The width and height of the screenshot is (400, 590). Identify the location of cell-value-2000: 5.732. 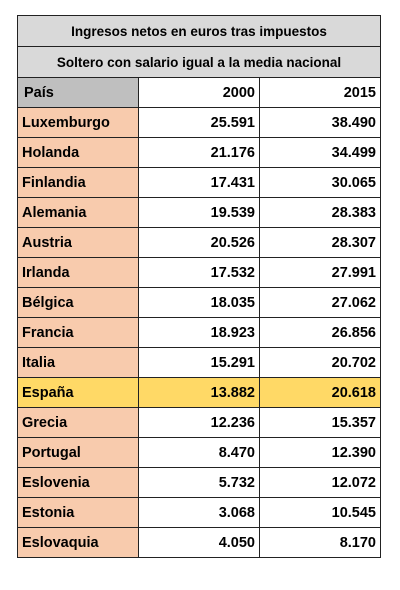
(199, 482).